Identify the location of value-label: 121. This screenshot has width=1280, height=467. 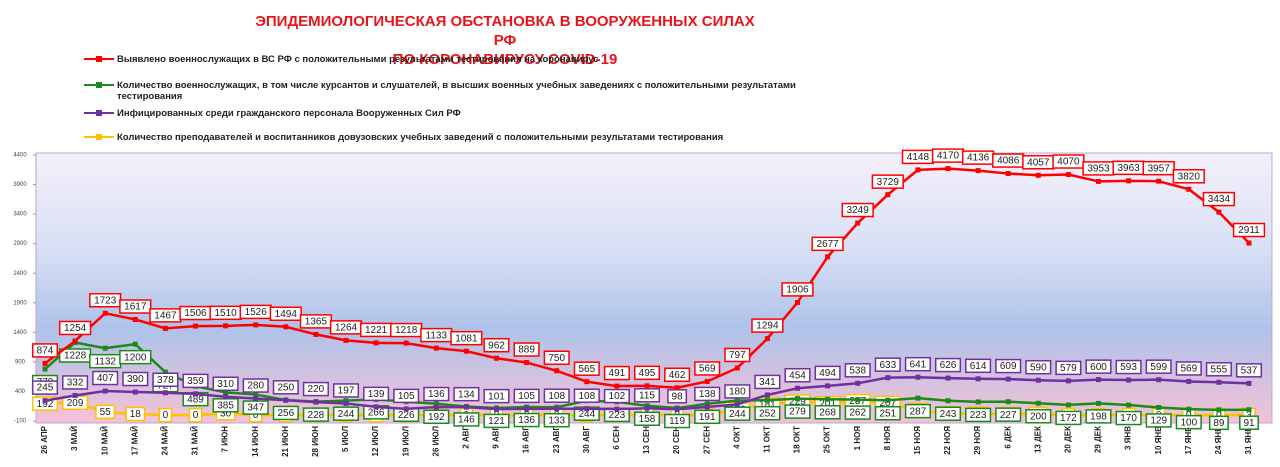
(496, 421).